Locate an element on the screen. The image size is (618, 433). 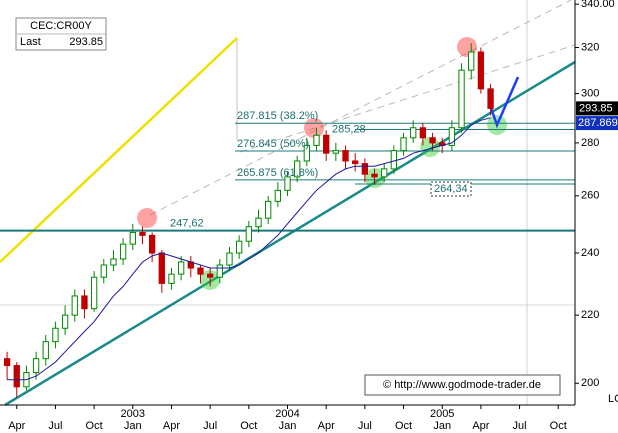
label-box is located at coordinates (451, 189).